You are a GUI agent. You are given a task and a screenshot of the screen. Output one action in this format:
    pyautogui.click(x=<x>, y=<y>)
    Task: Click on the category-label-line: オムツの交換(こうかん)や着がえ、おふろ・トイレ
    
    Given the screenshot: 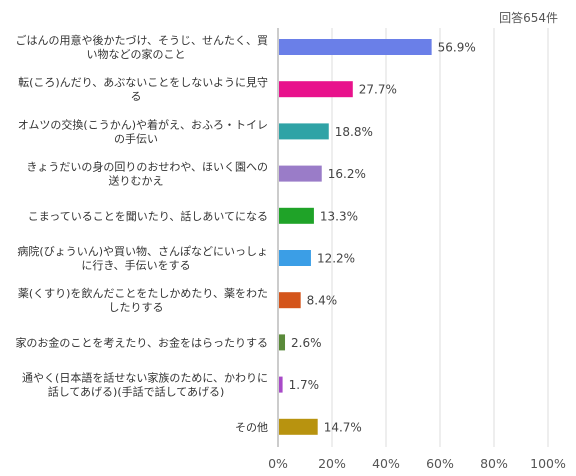 What is the action you would take?
    pyautogui.click(x=143, y=124)
    